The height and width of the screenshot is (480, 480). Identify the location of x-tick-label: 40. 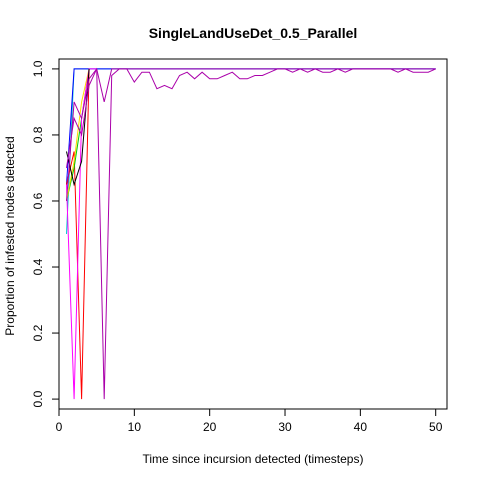
(361, 427).